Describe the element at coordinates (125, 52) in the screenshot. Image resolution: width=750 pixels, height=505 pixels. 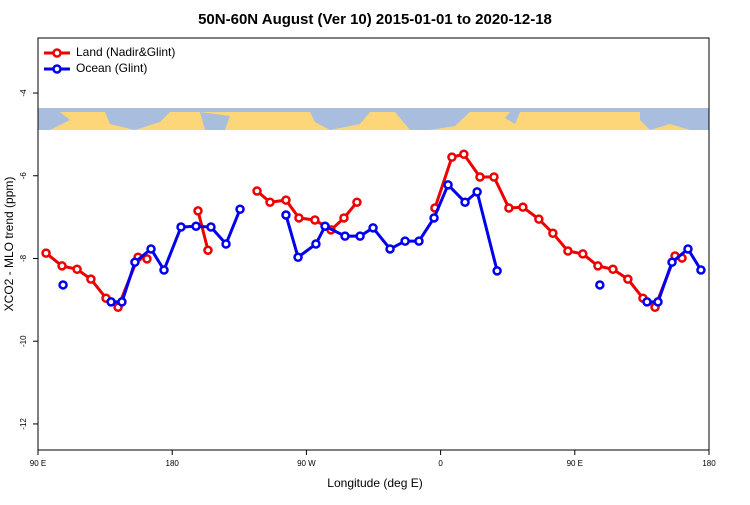
I see `legend-label: Land (Nadir&Glint)` at that location.